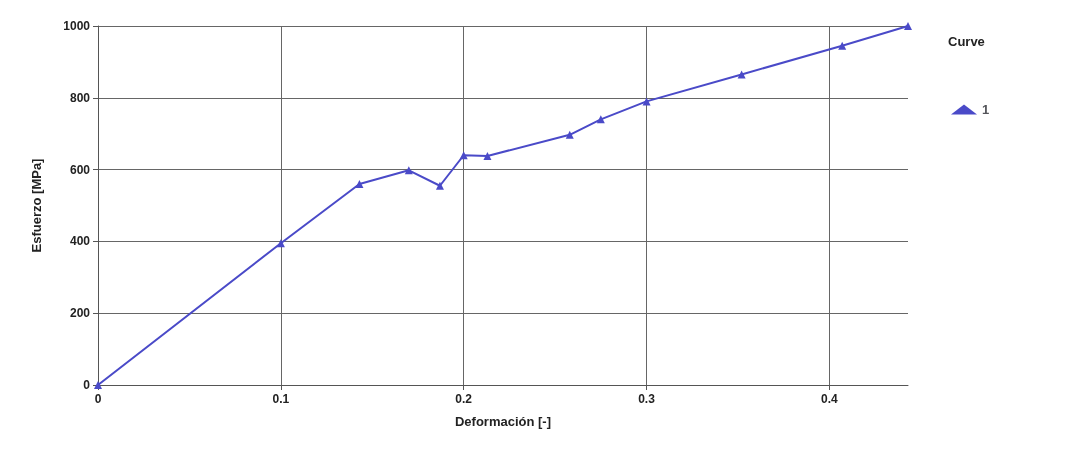 This screenshot has width=1067, height=459. I want to click on y-tick-label: 1000, so click(77, 26).